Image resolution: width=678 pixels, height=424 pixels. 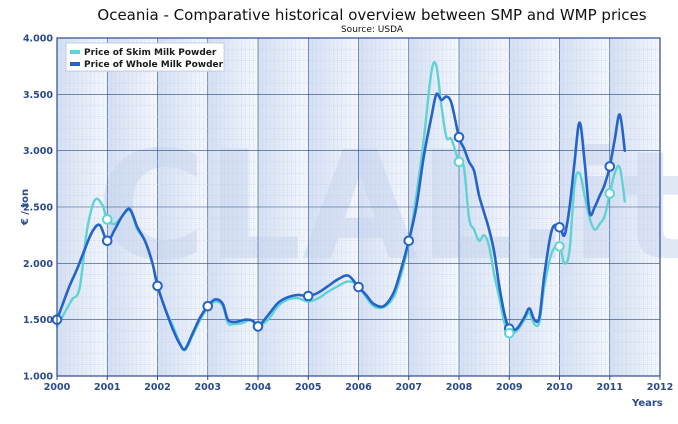 What do you see at coordinates (107, 387) in the screenshot?
I see `x-tick-label: 2001` at bounding box center [107, 387].